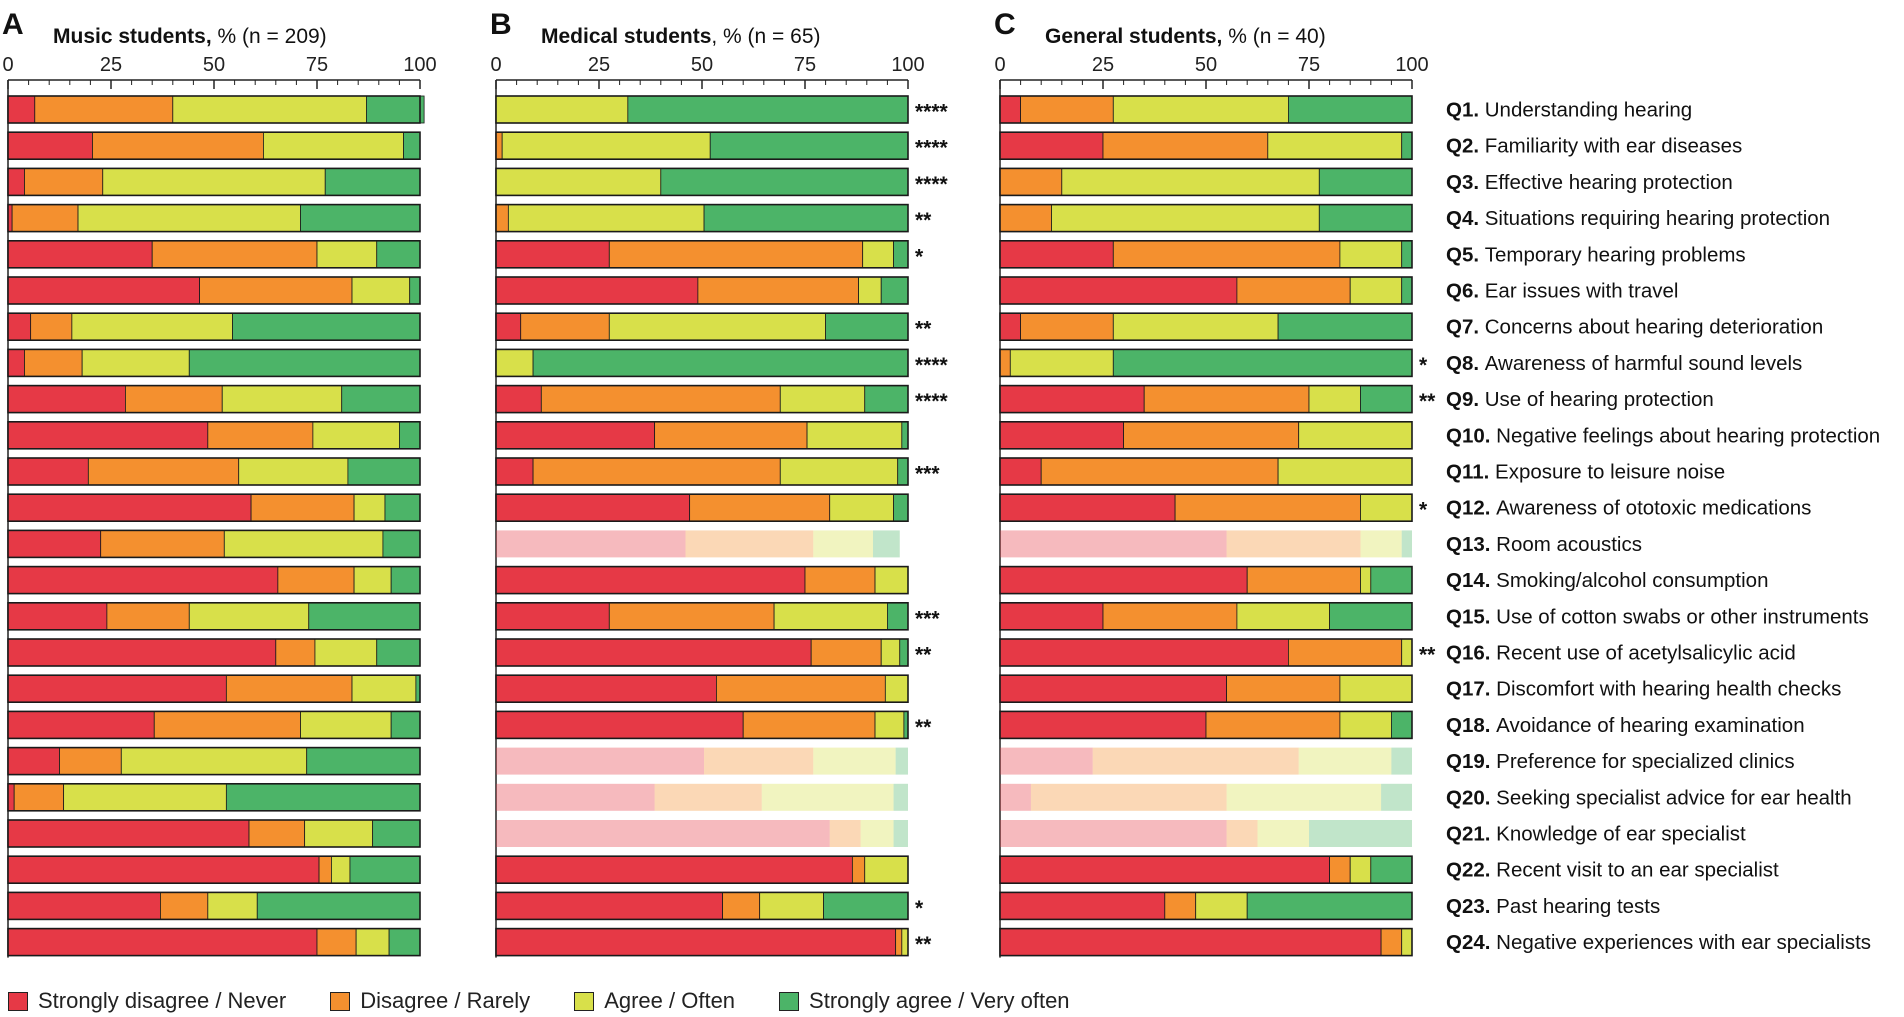 The width and height of the screenshot is (1904, 1017). I want to click on x-tick-label: 75, so click(1309, 65).